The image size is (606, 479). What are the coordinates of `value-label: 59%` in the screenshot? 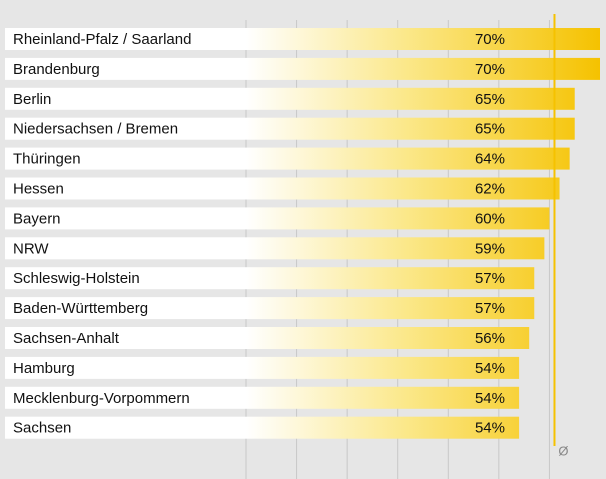 It's located at (490, 248).